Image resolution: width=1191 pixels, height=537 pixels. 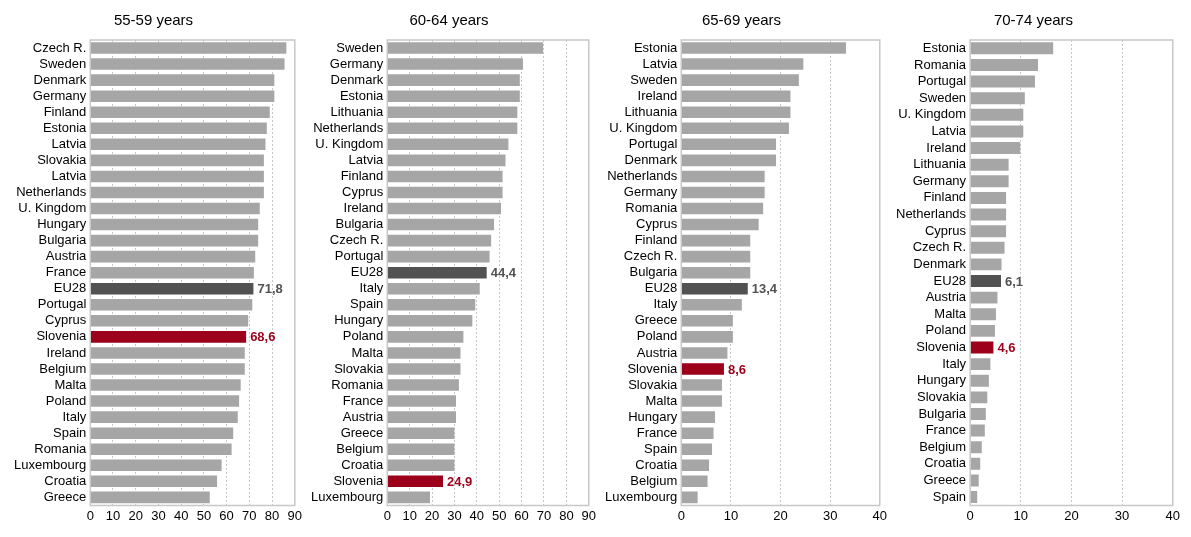 What do you see at coordinates (454, 515) in the screenshot?
I see `x-tick-label: 30` at bounding box center [454, 515].